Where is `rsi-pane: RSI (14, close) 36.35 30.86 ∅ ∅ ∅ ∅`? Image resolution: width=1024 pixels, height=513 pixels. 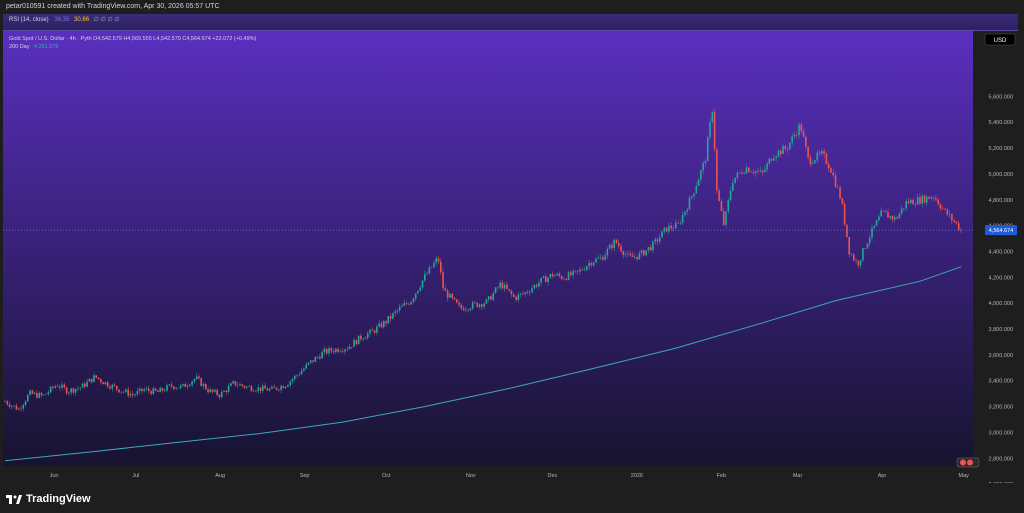 rsi-pane: RSI (14, close) 36.35 30.86 ∅ ∅ ∅ ∅ is located at coordinates (510, 22).